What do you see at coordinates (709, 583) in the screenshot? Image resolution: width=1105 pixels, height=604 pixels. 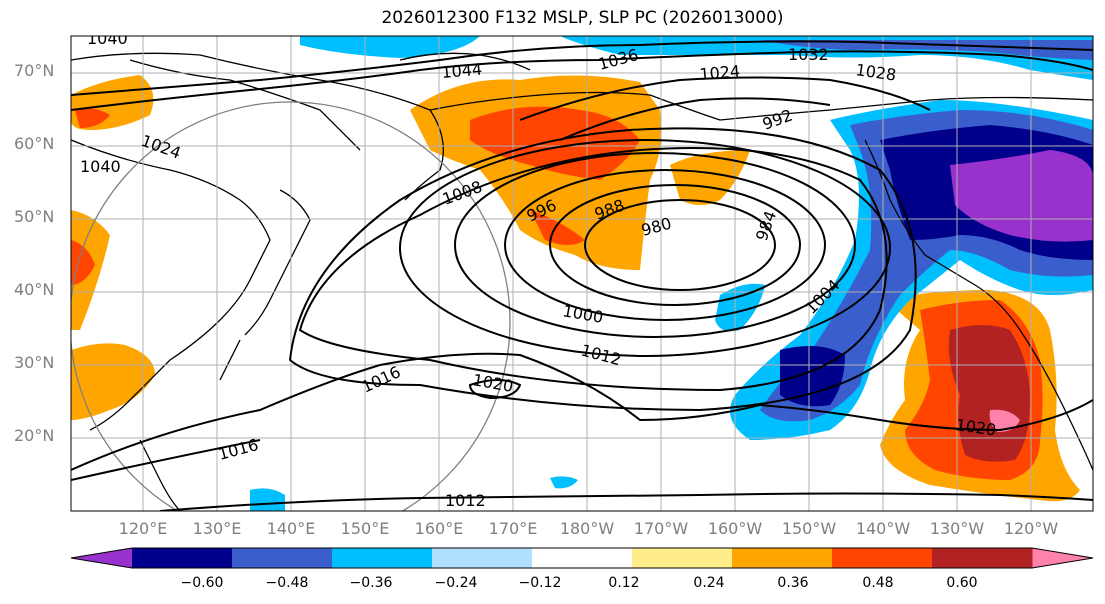 I see `colorbar-tick: 0.24` at bounding box center [709, 583].